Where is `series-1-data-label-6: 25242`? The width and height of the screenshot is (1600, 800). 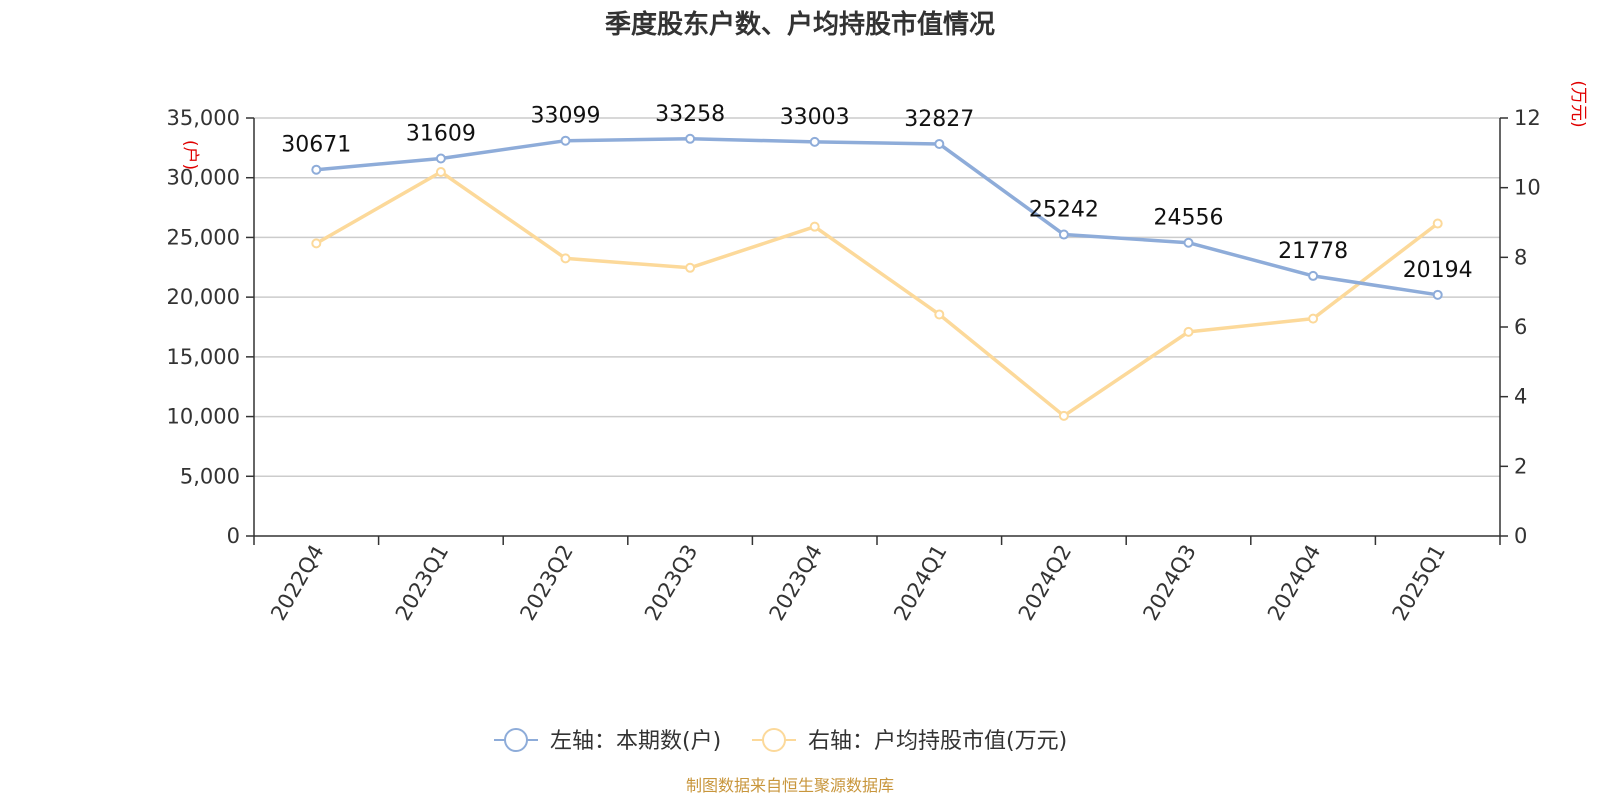
series-1-data-label-6: 25242 is located at coordinates (1064, 210).